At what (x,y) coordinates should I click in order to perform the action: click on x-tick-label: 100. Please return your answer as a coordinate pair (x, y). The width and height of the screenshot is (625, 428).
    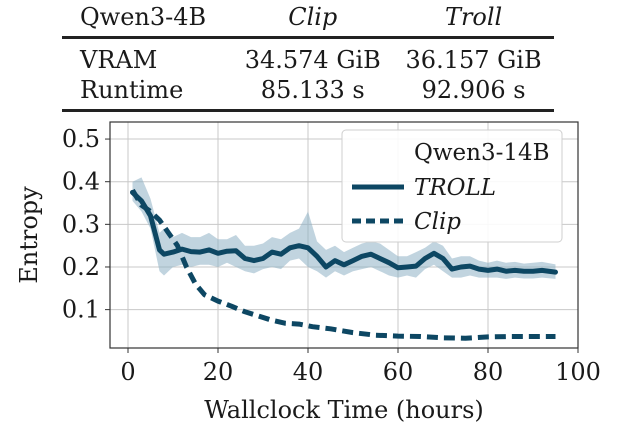
    Looking at the image, I should click on (578, 372).